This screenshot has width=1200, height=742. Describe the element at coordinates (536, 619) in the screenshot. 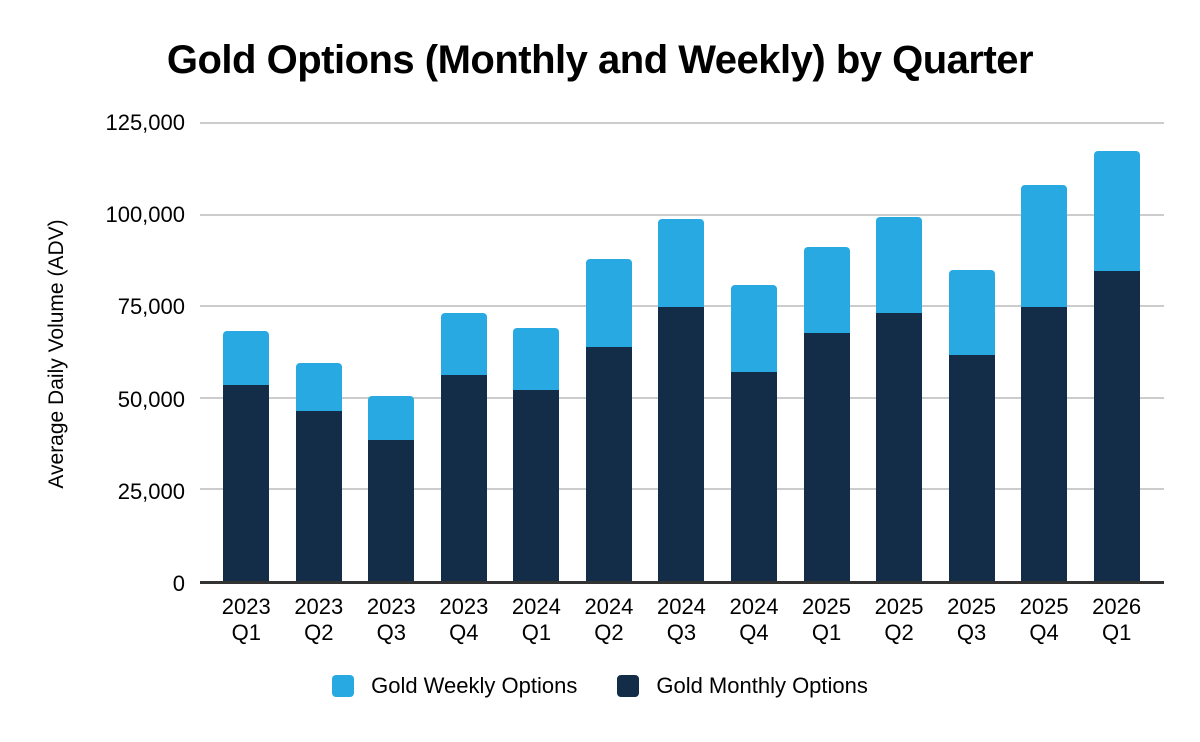

I see `x-tick-label: 2024 Q1` at that location.